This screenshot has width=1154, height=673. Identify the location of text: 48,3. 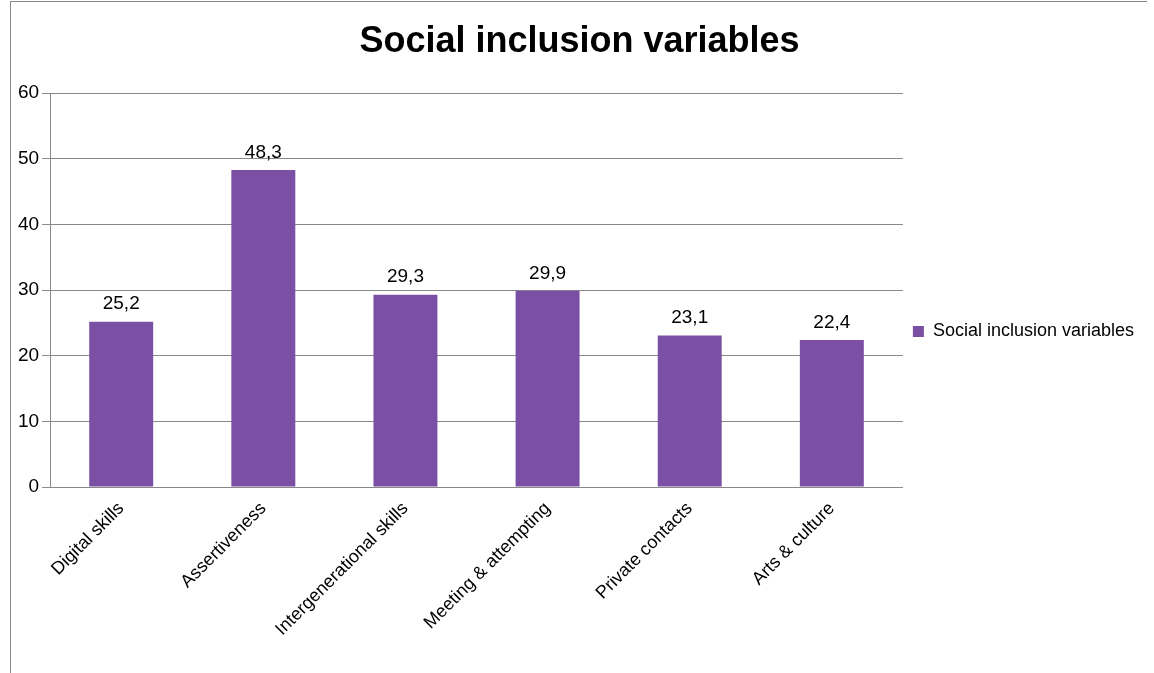
(263, 151).